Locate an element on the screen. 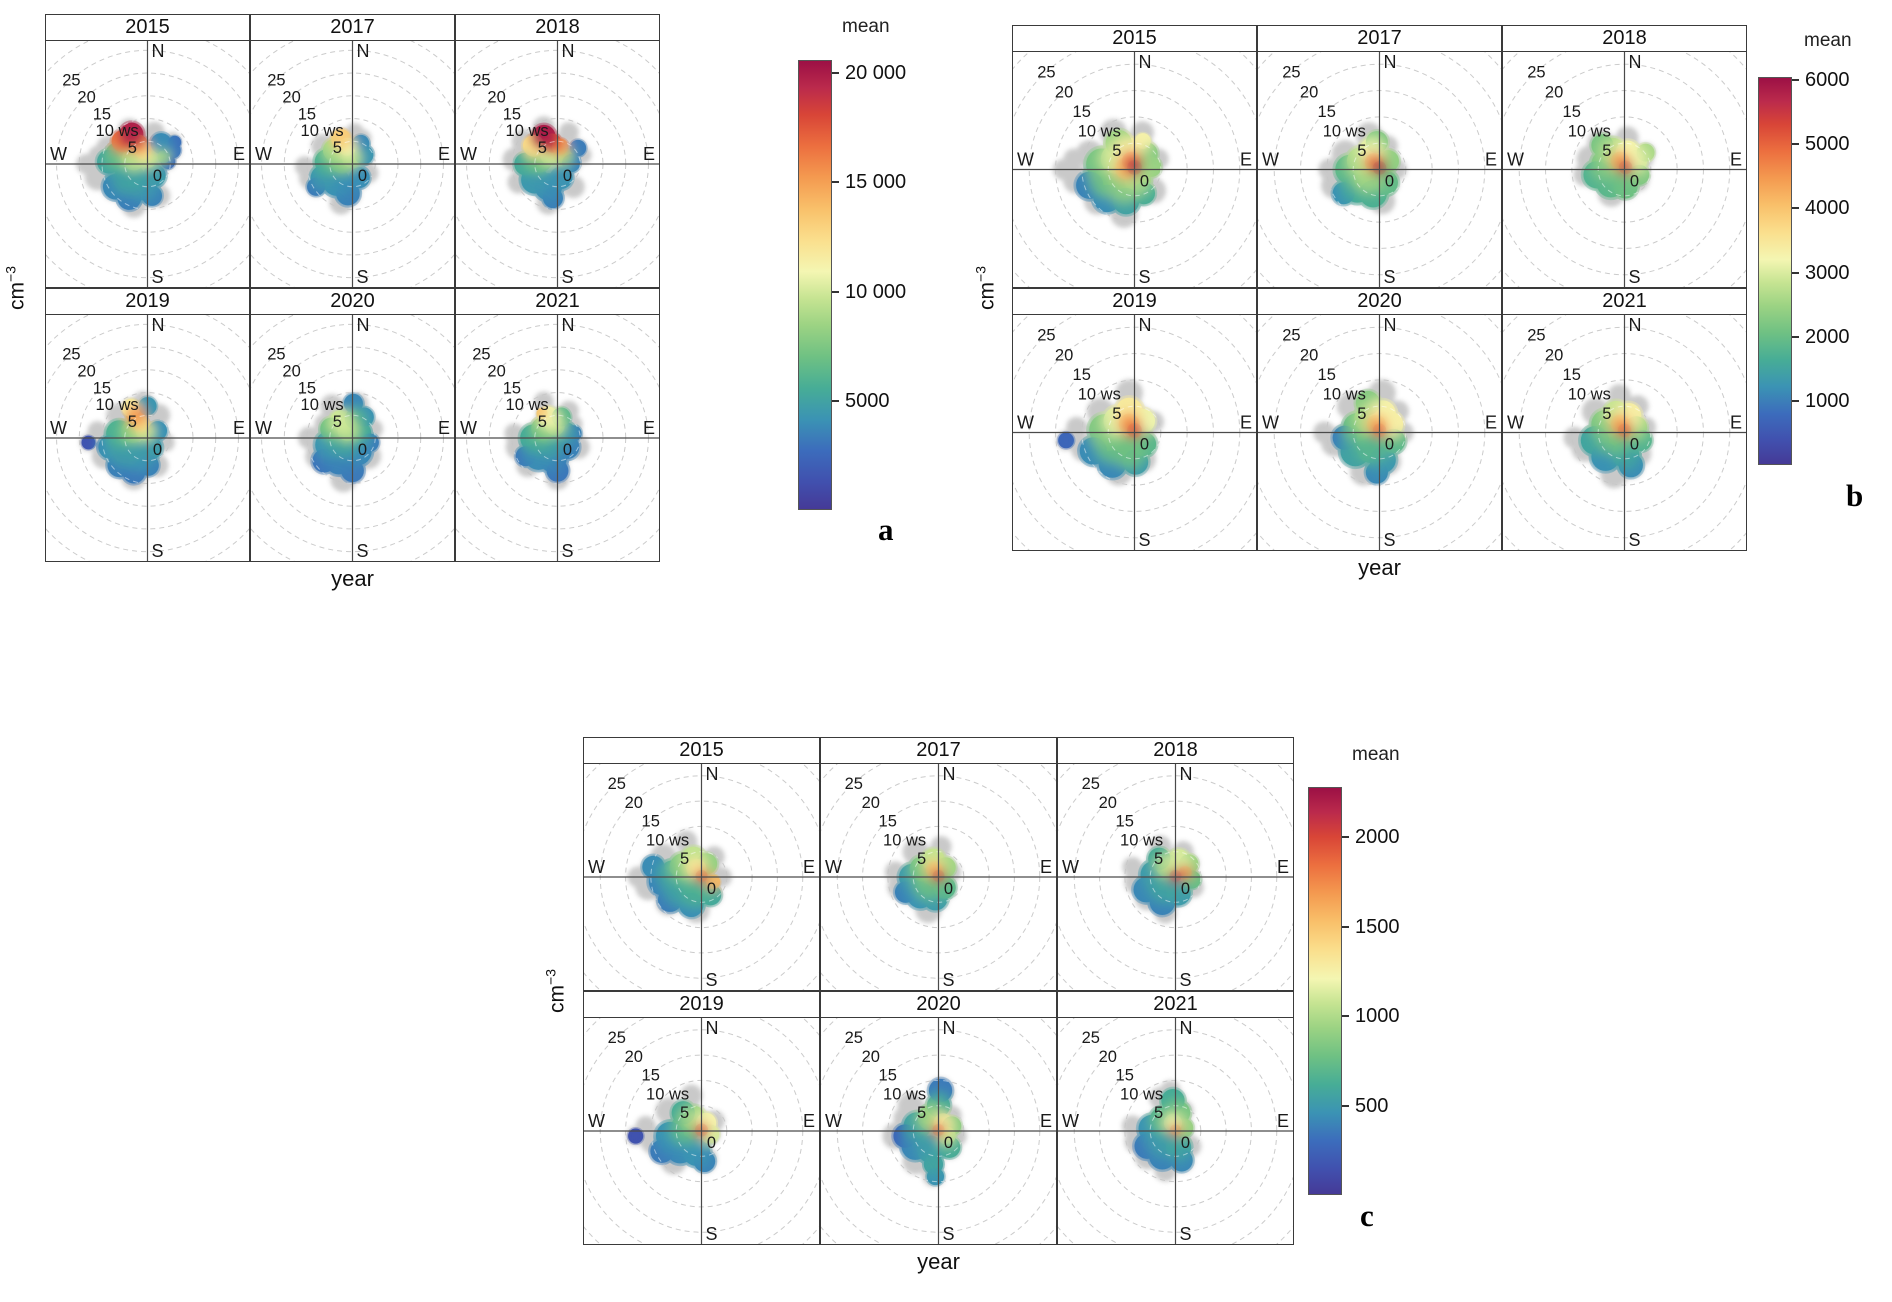 Image resolution: width=1892 pixels, height=1302 pixels. facet-a-2019: 2019 25 20 15 10 ws 5 0 N S W E is located at coordinates (147, 425).